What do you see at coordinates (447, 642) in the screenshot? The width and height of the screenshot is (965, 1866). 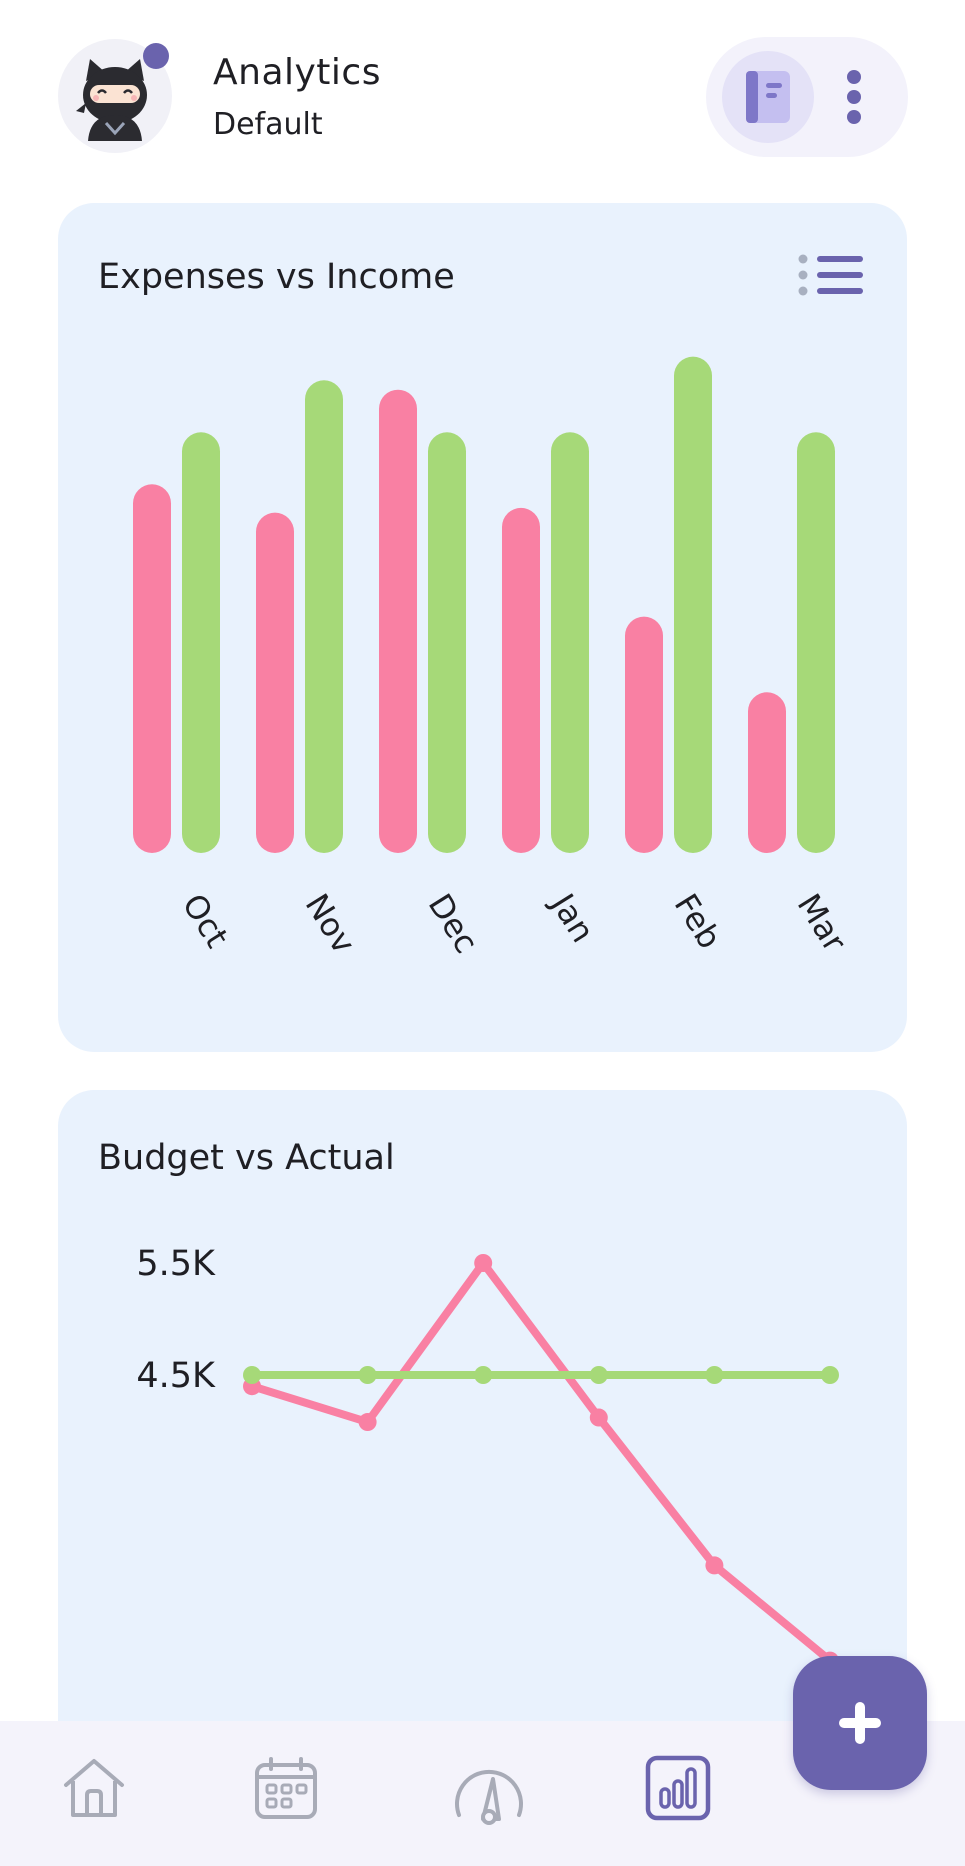 I see `bar-income-dec` at bounding box center [447, 642].